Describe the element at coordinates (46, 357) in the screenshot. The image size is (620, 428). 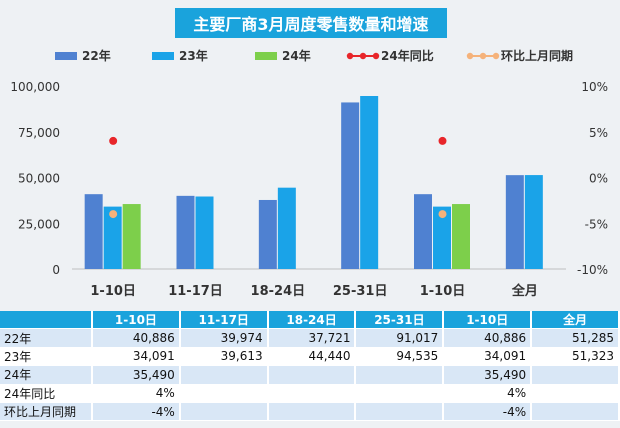
I see `table-row-label: 23年` at that location.